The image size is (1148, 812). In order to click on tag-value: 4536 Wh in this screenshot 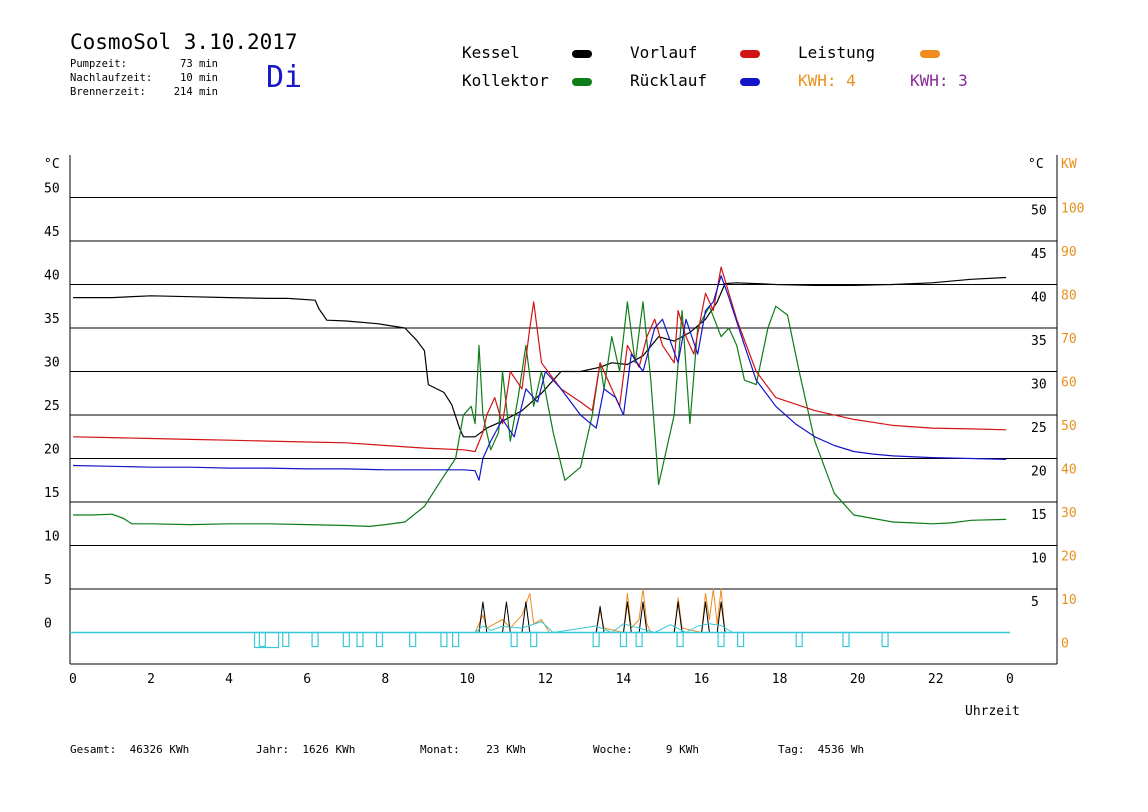, I will do `click(841, 749)`.